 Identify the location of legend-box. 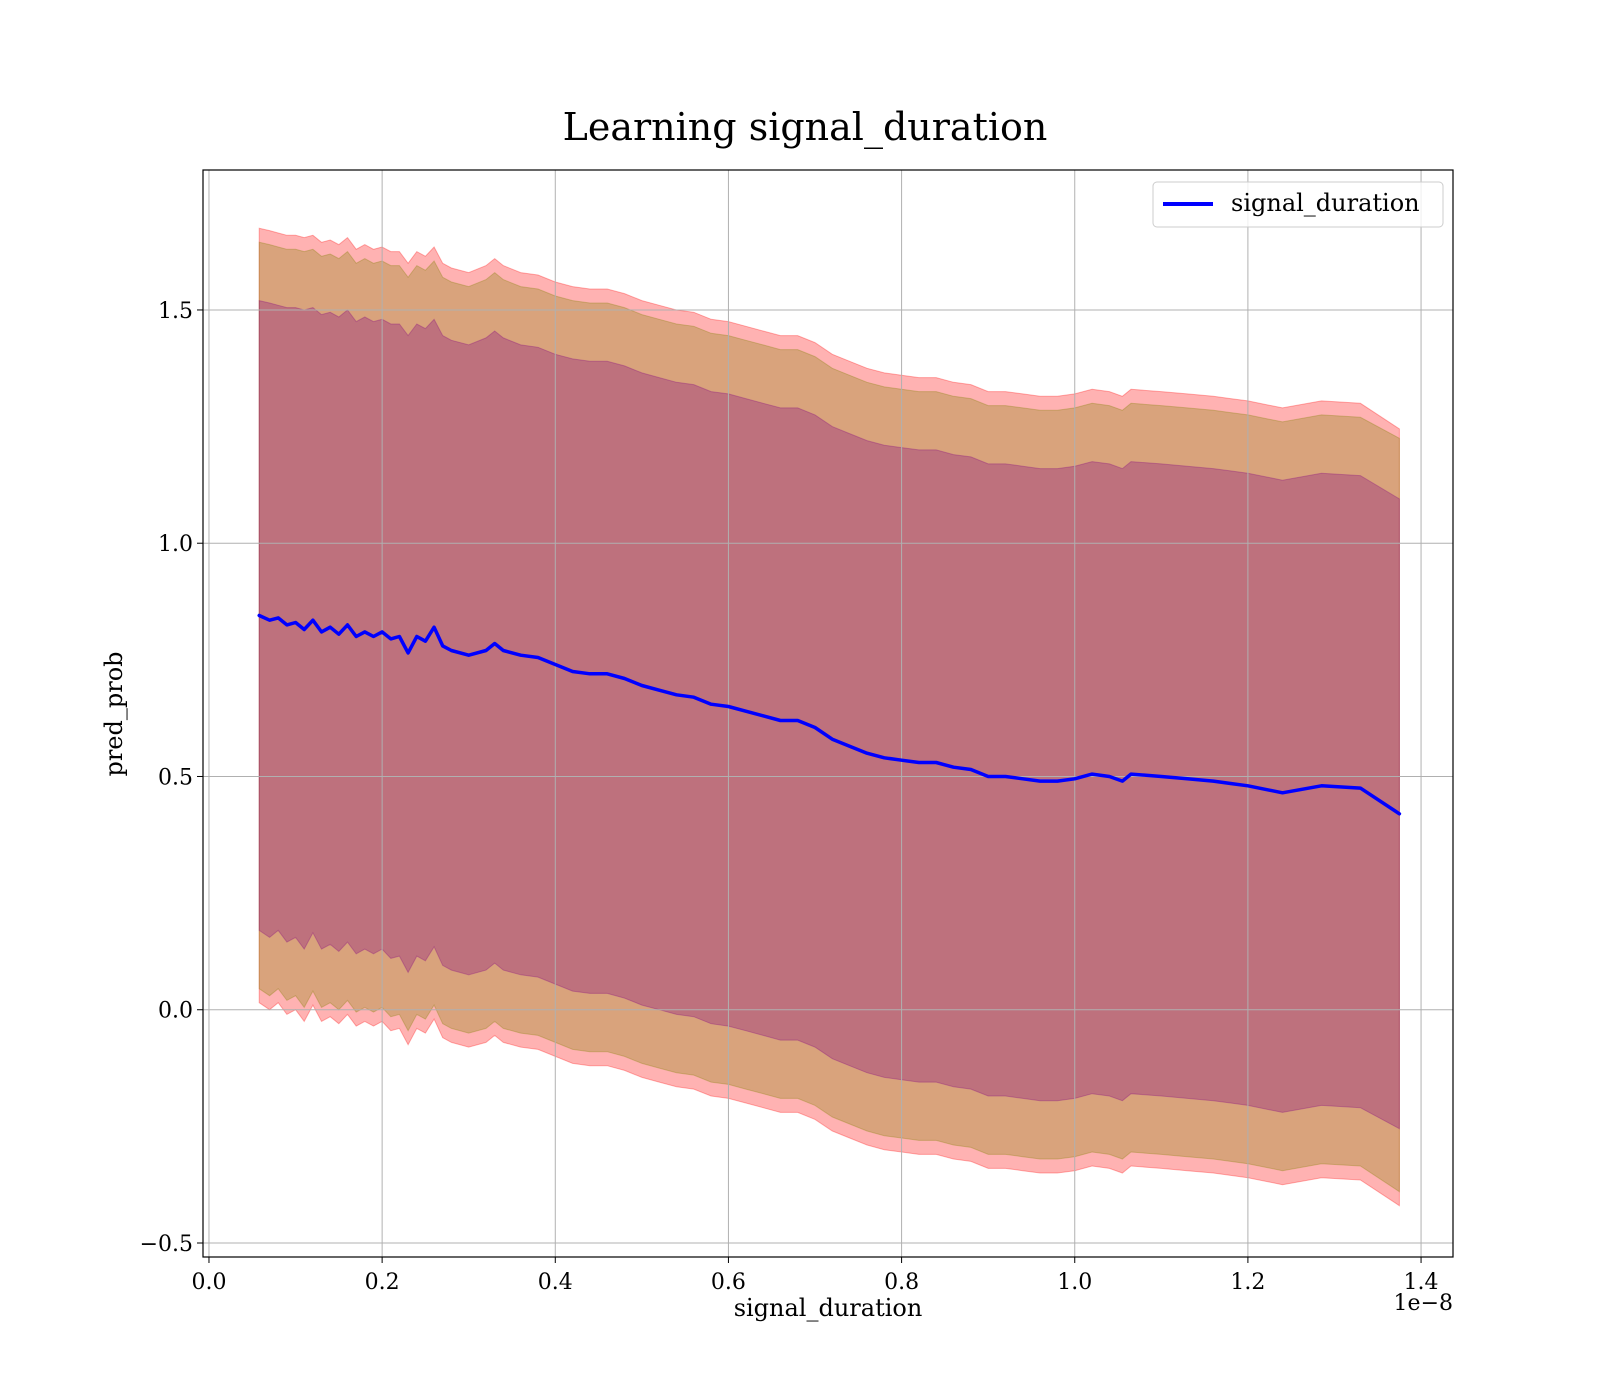
(1298, 204).